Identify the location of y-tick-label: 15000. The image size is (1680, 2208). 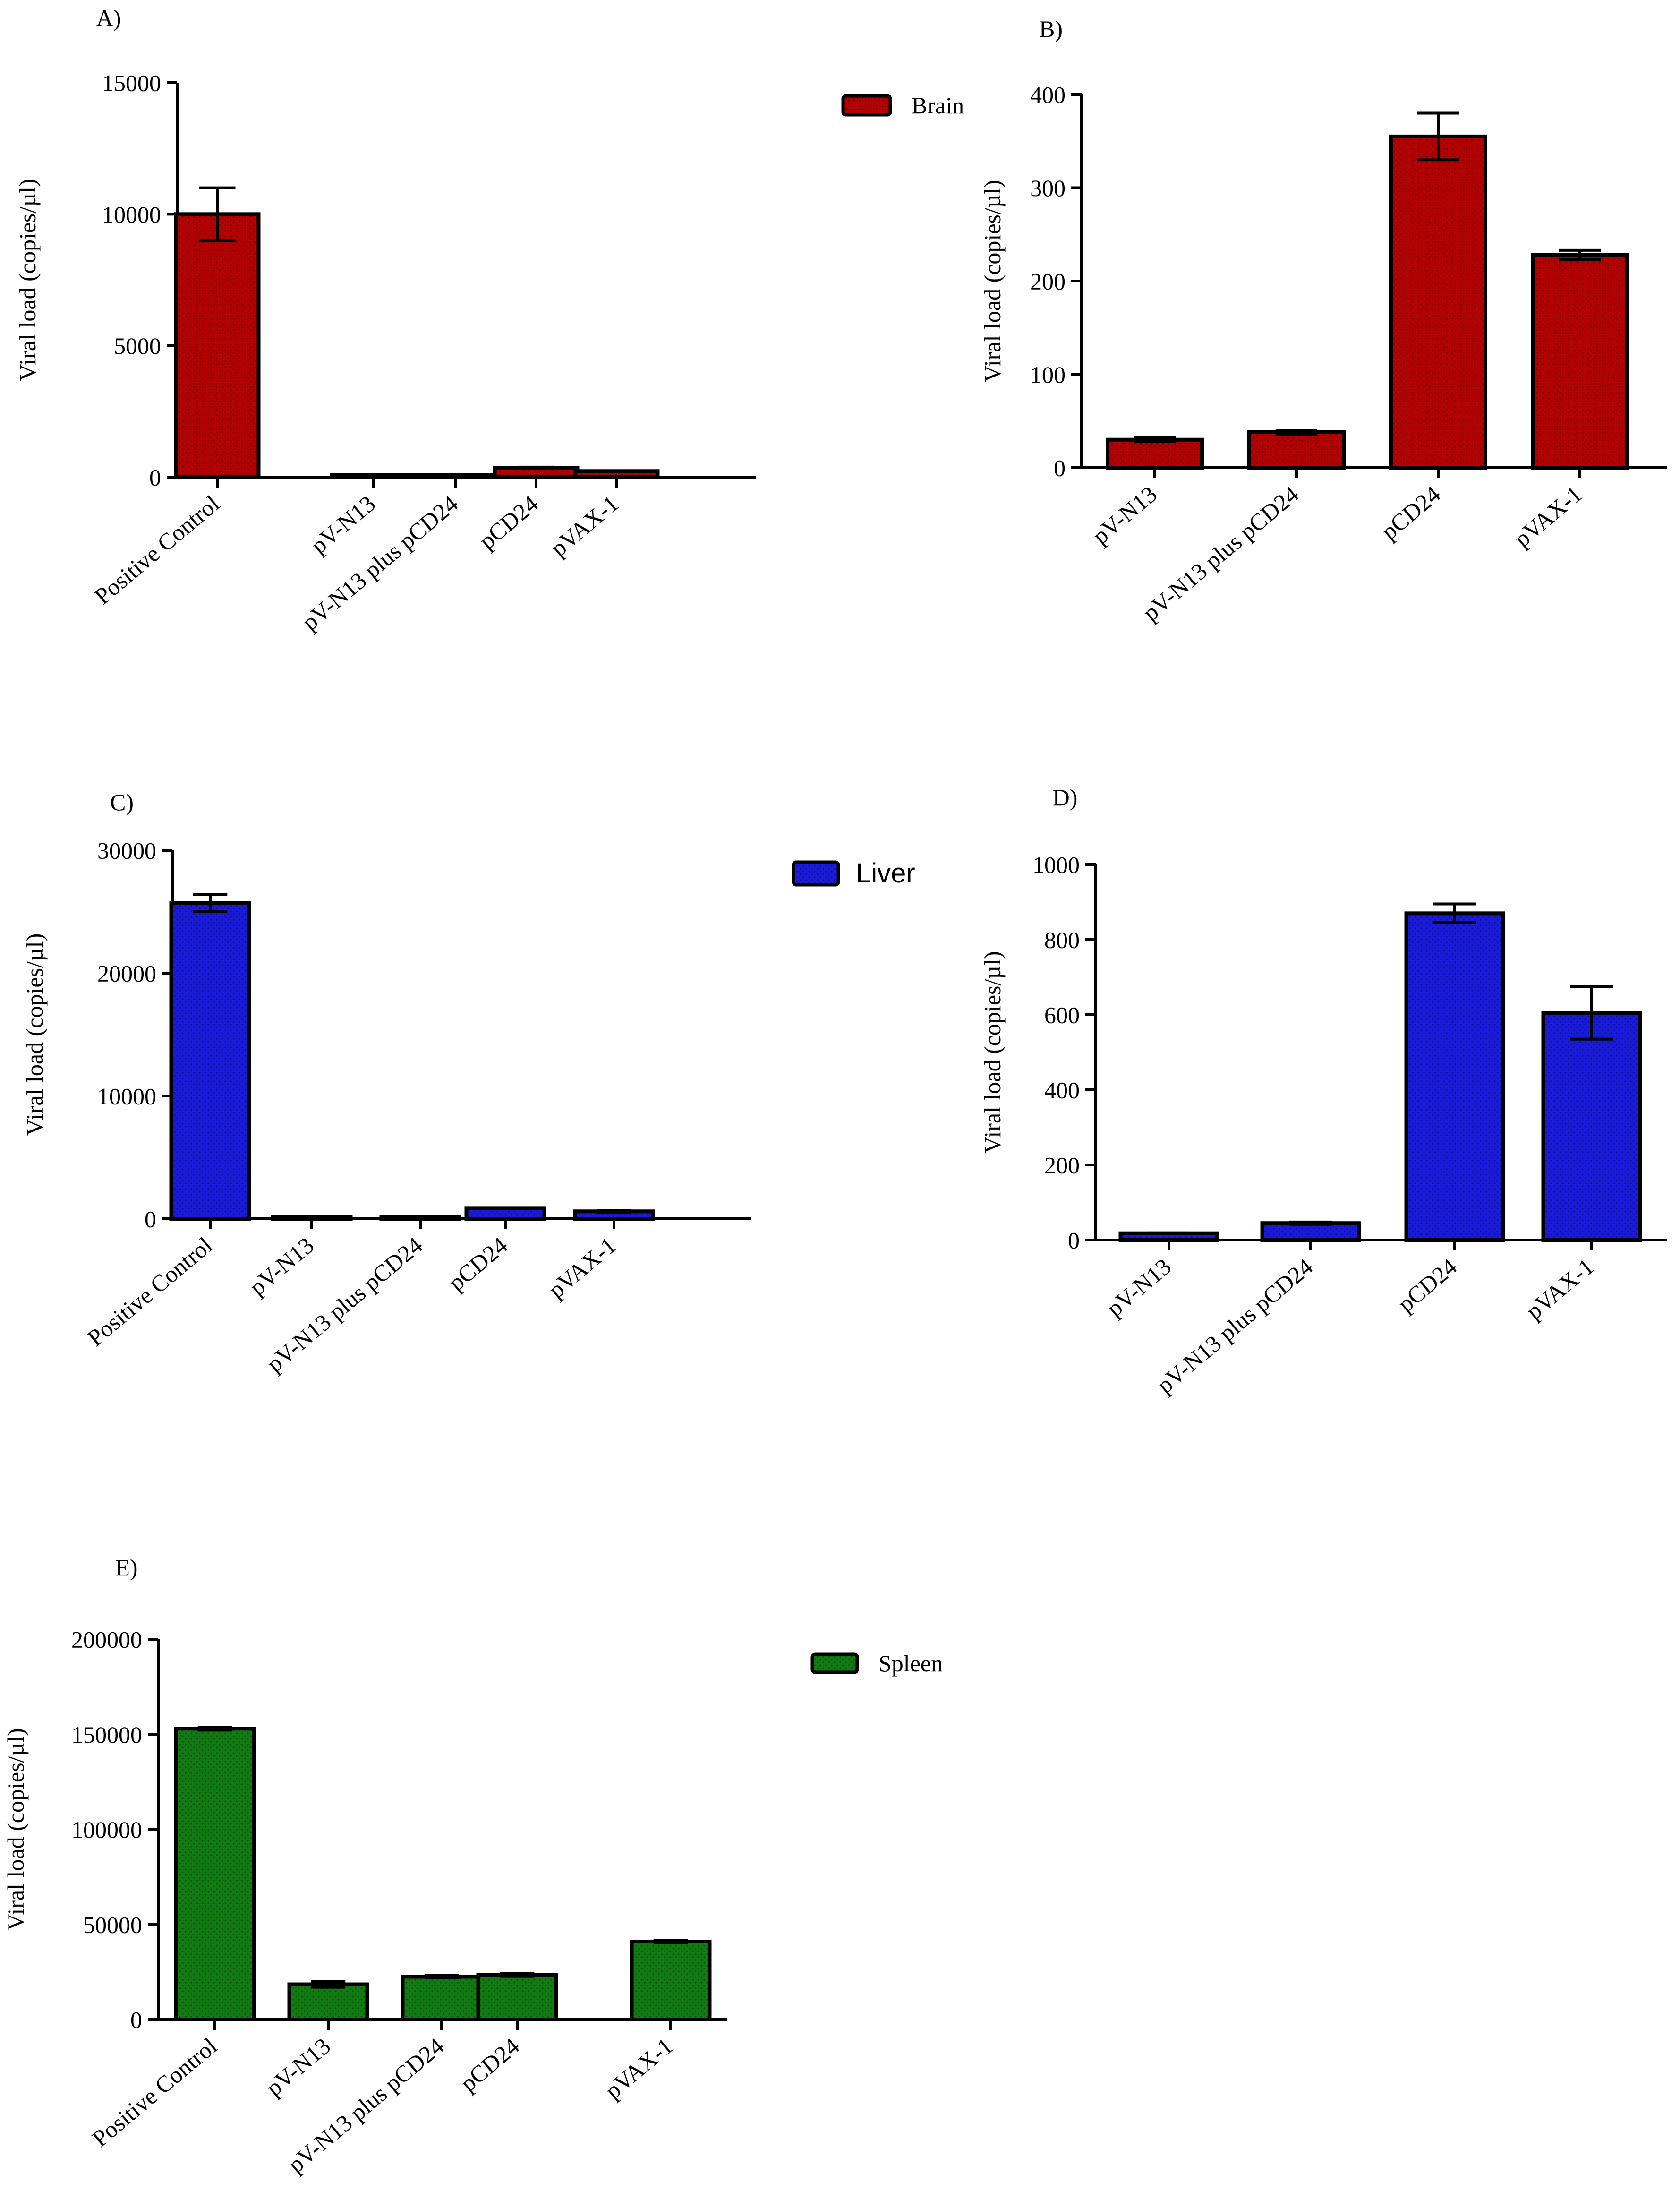
(131, 83).